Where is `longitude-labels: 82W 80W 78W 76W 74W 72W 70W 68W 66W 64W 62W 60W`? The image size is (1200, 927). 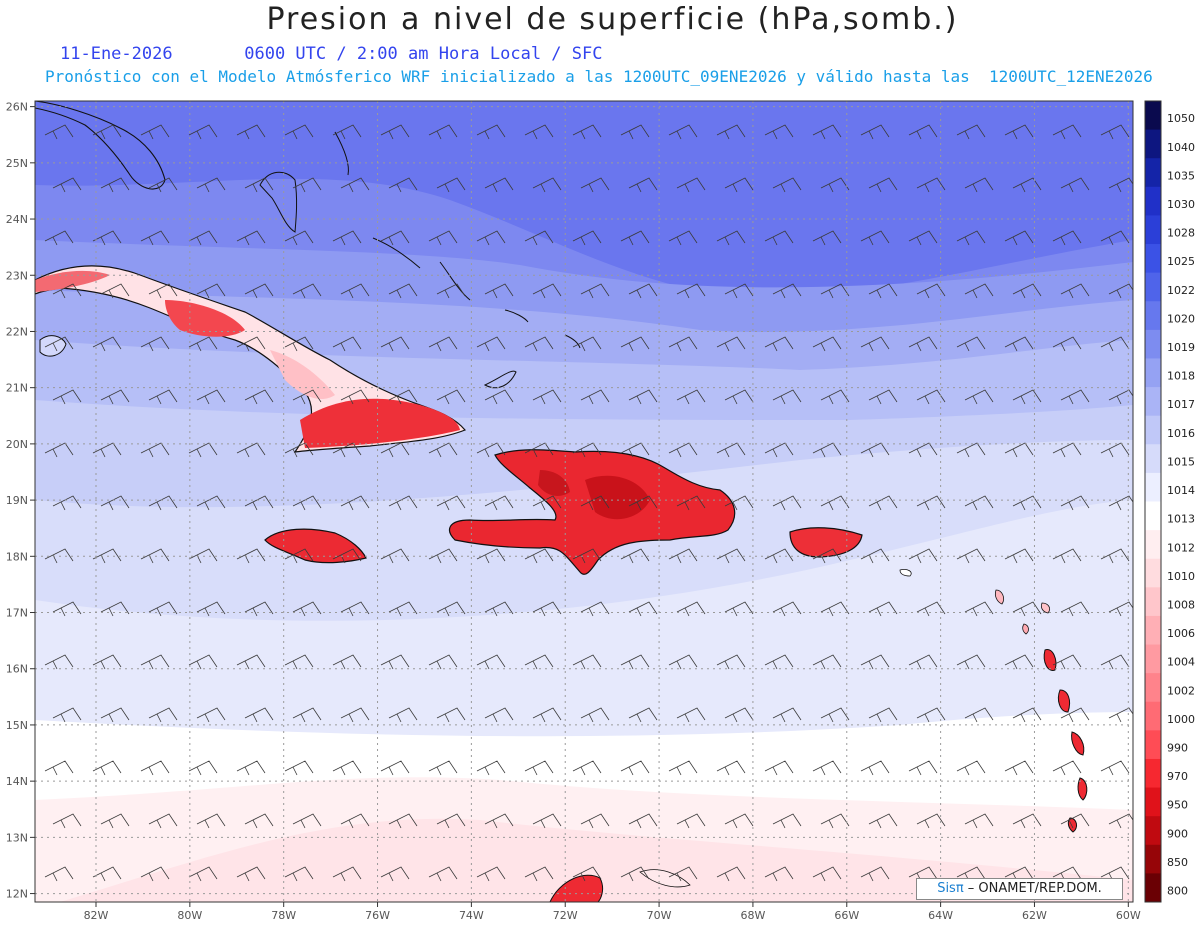 longitude-labels: 82W 80W 78W 76W 74W 72W 70W 68W 66W 64W 62W 60W is located at coordinates (612, 912).